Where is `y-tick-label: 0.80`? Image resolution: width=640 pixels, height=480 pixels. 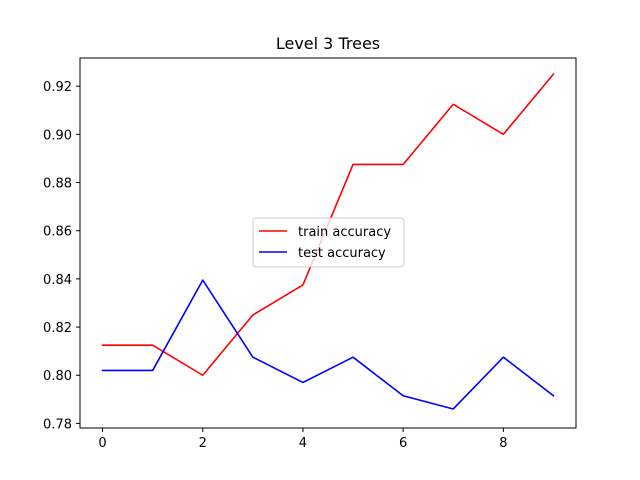
y-tick-label: 0.80 is located at coordinates (57, 376).